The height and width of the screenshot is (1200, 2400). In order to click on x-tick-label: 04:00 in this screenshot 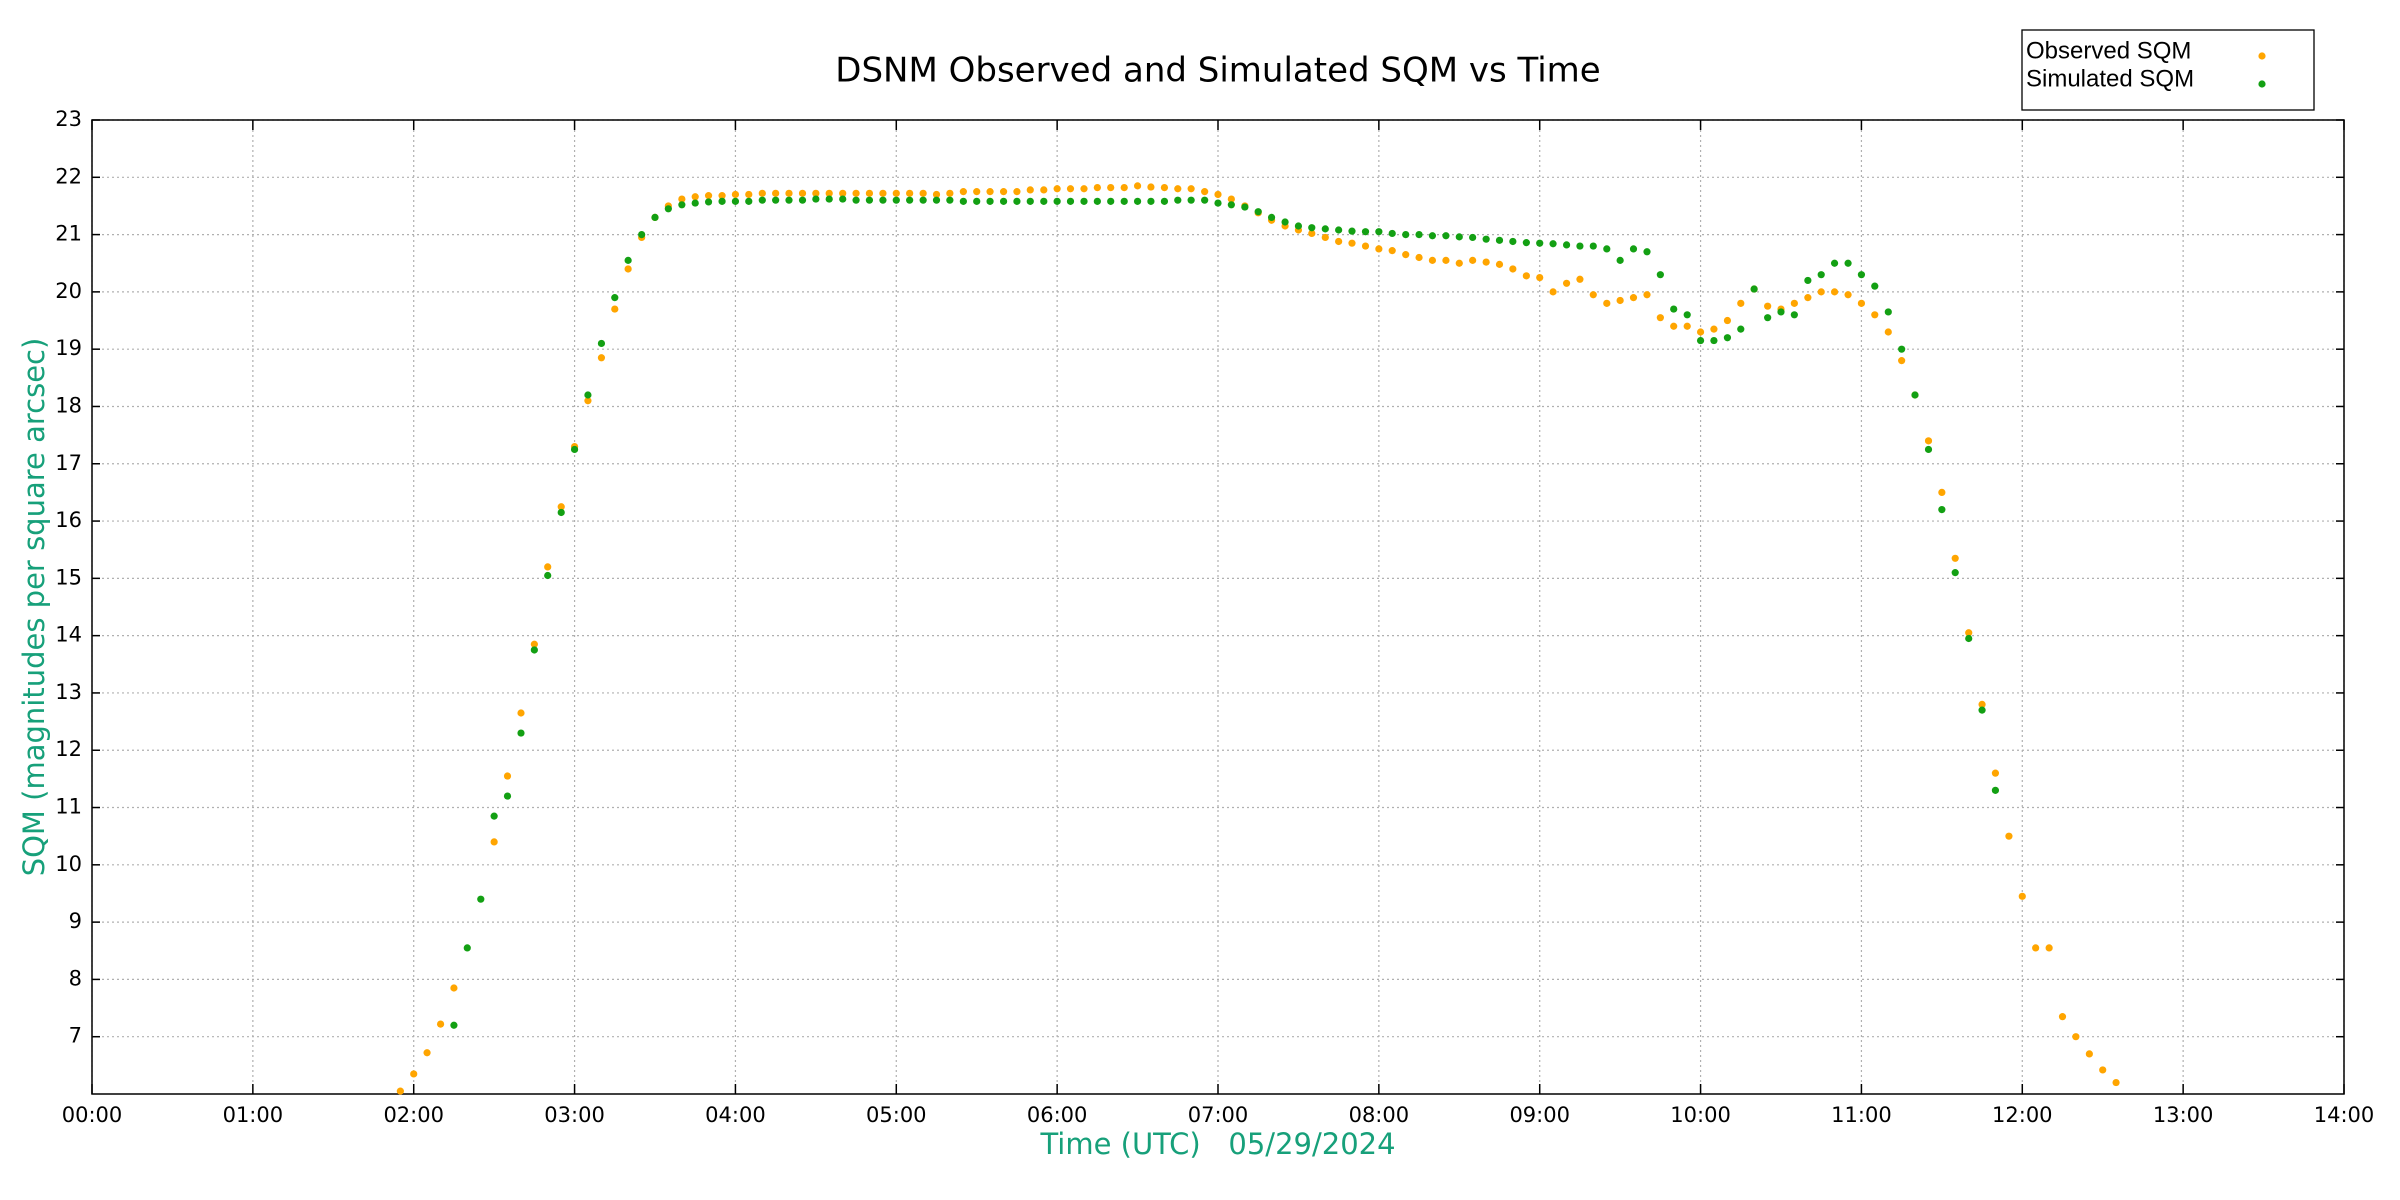, I will do `click(735, 1115)`.